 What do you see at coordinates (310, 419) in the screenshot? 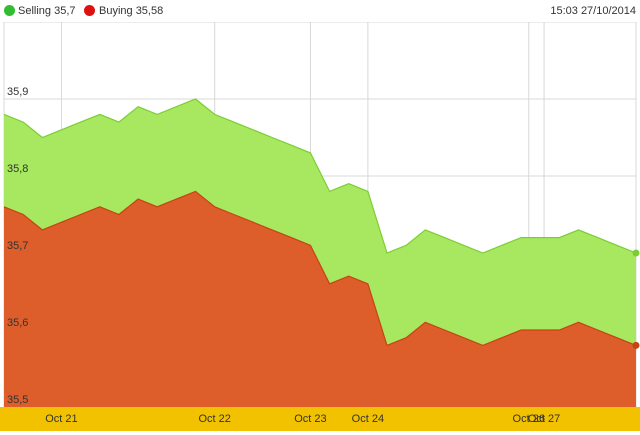
I see `x-tick-label: Oct 23` at bounding box center [310, 419].